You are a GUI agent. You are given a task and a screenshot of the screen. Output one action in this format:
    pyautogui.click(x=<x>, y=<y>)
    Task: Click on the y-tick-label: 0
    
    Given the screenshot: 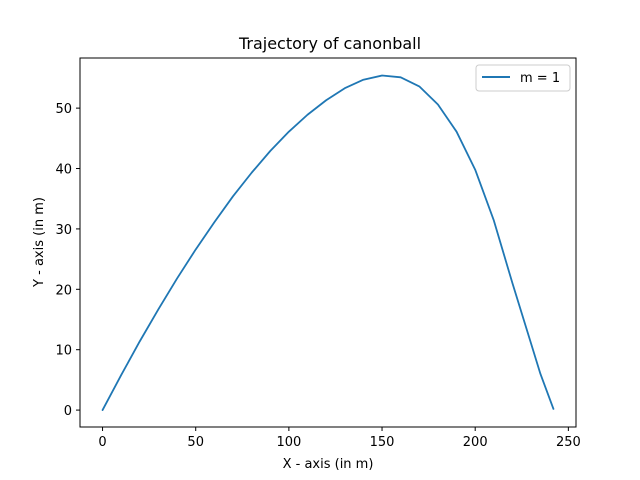 What is the action you would take?
    pyautogui.click(x=68, y=411)
    